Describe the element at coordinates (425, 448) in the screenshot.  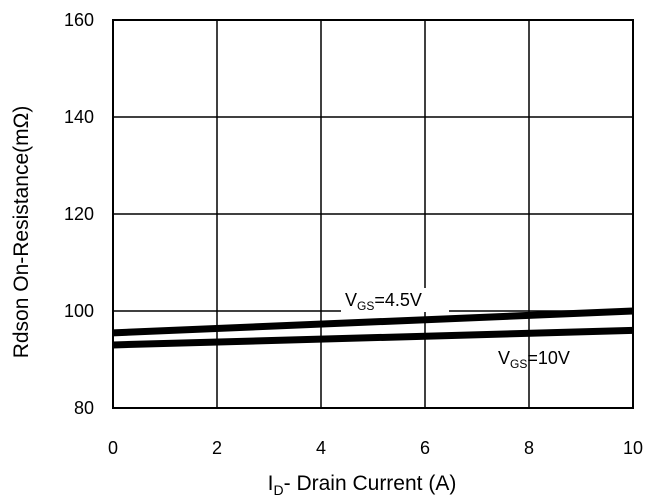
I see `x-tick-label: 6` at that location.